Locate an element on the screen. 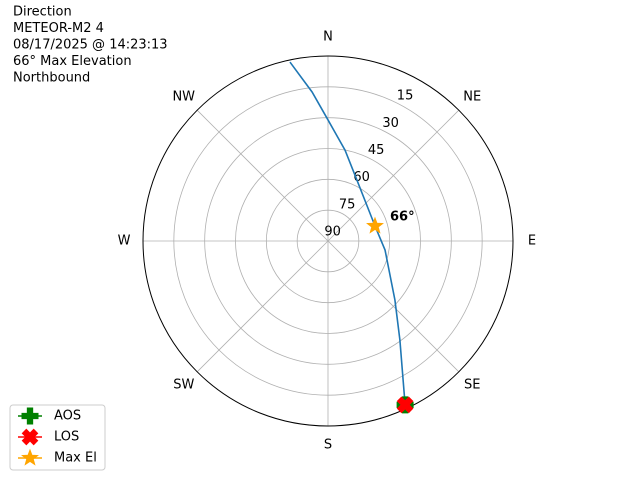 The width and height of the screenshot is (640, 484). theta-label: NW is located at coordinates (183, 96).